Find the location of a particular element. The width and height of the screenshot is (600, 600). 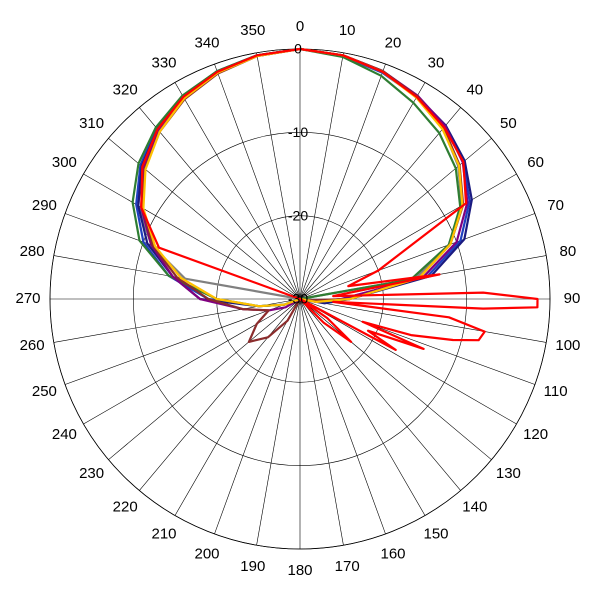

angle-tick-label: 210 is located at coordinates (163, 534).